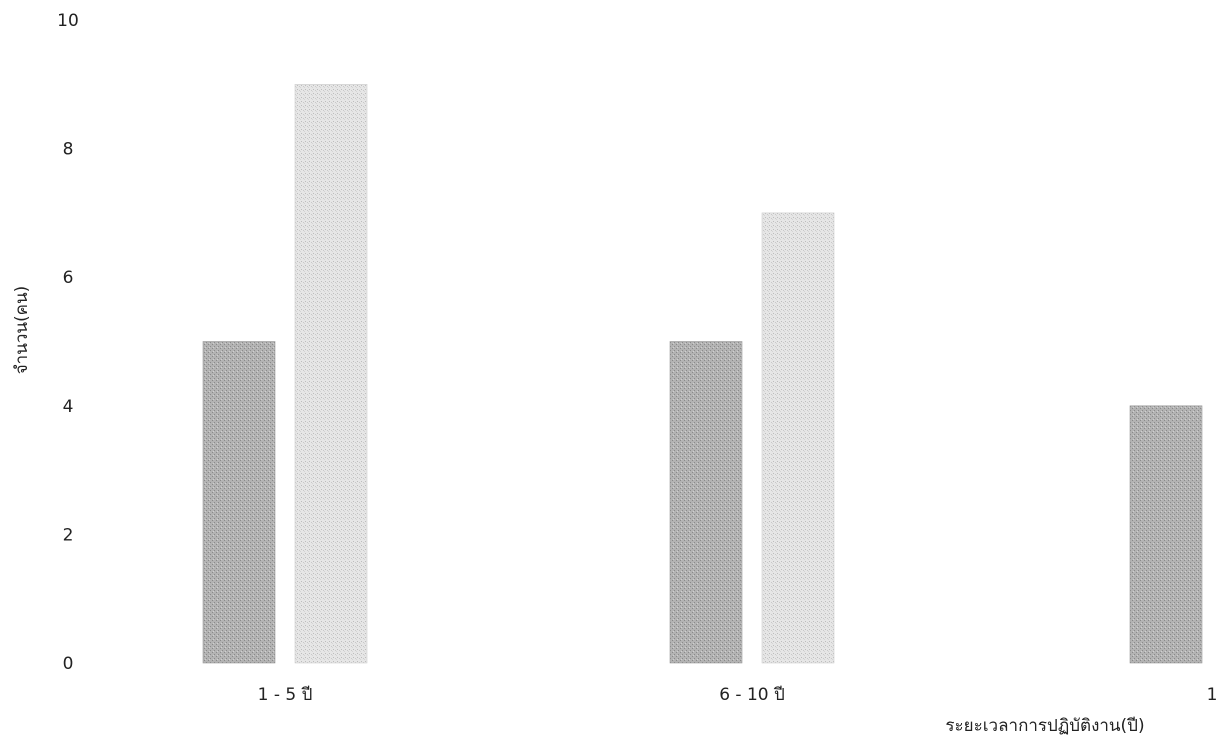  I want to click on y-axis-title: จำนวน(คน), so click(22, 330).